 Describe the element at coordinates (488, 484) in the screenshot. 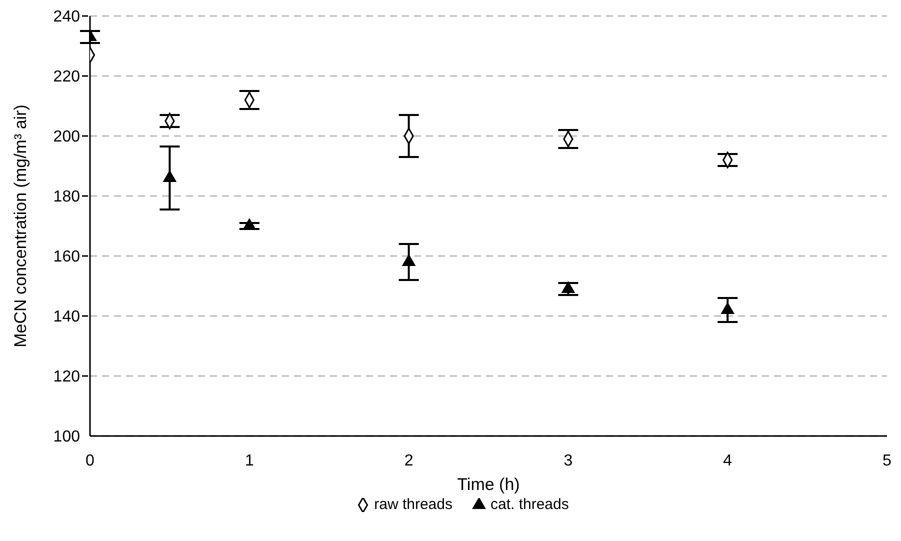

I see `x-axis-title: Time (h)` at that location.